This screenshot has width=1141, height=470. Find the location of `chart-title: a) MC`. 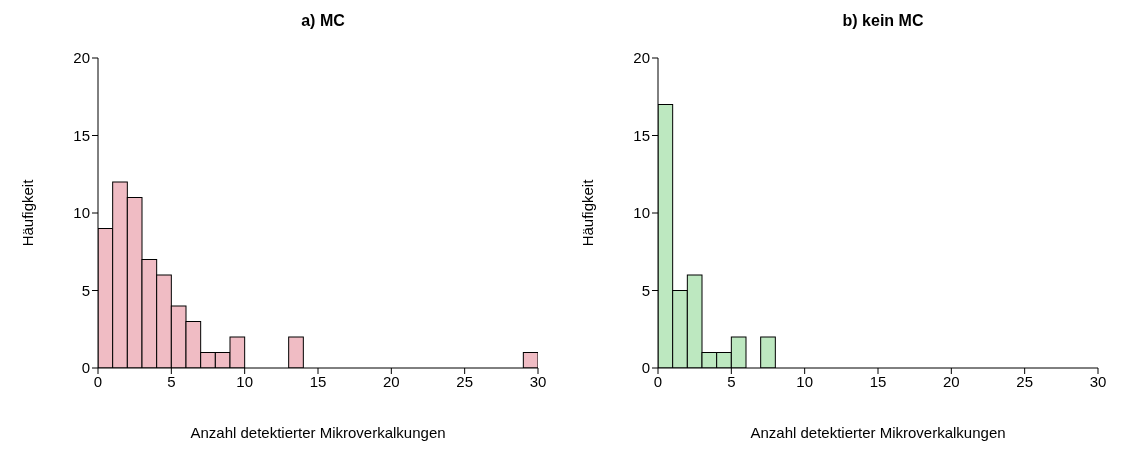

chart-title: a) MC is located at coordinates (323, 21).